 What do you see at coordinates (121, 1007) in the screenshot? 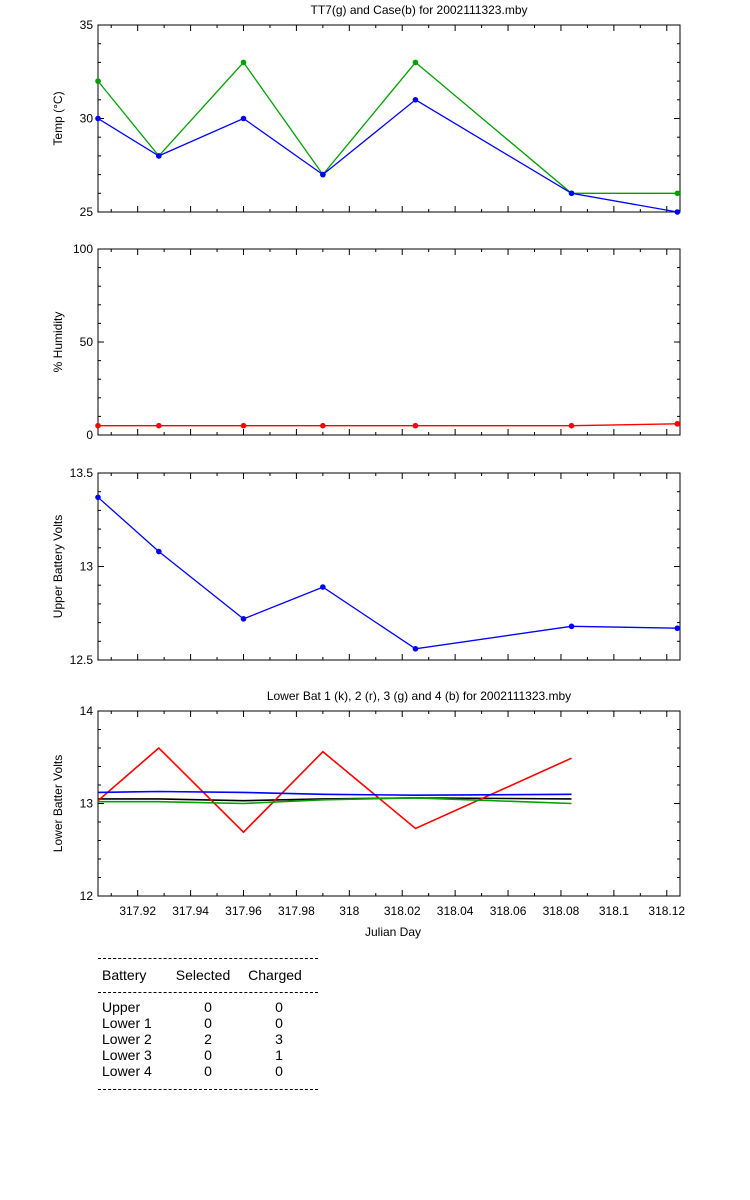
I see `row-battery: Upper` at bounding box center [121, 1007].